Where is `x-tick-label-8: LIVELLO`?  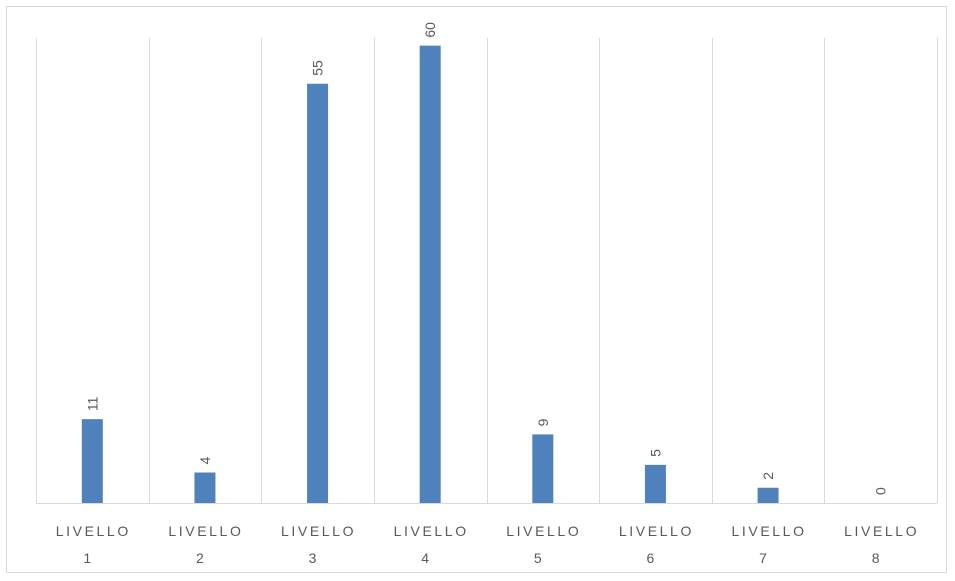 x-tick-label-8: LIVELLO is located at coordinates (881, 531).